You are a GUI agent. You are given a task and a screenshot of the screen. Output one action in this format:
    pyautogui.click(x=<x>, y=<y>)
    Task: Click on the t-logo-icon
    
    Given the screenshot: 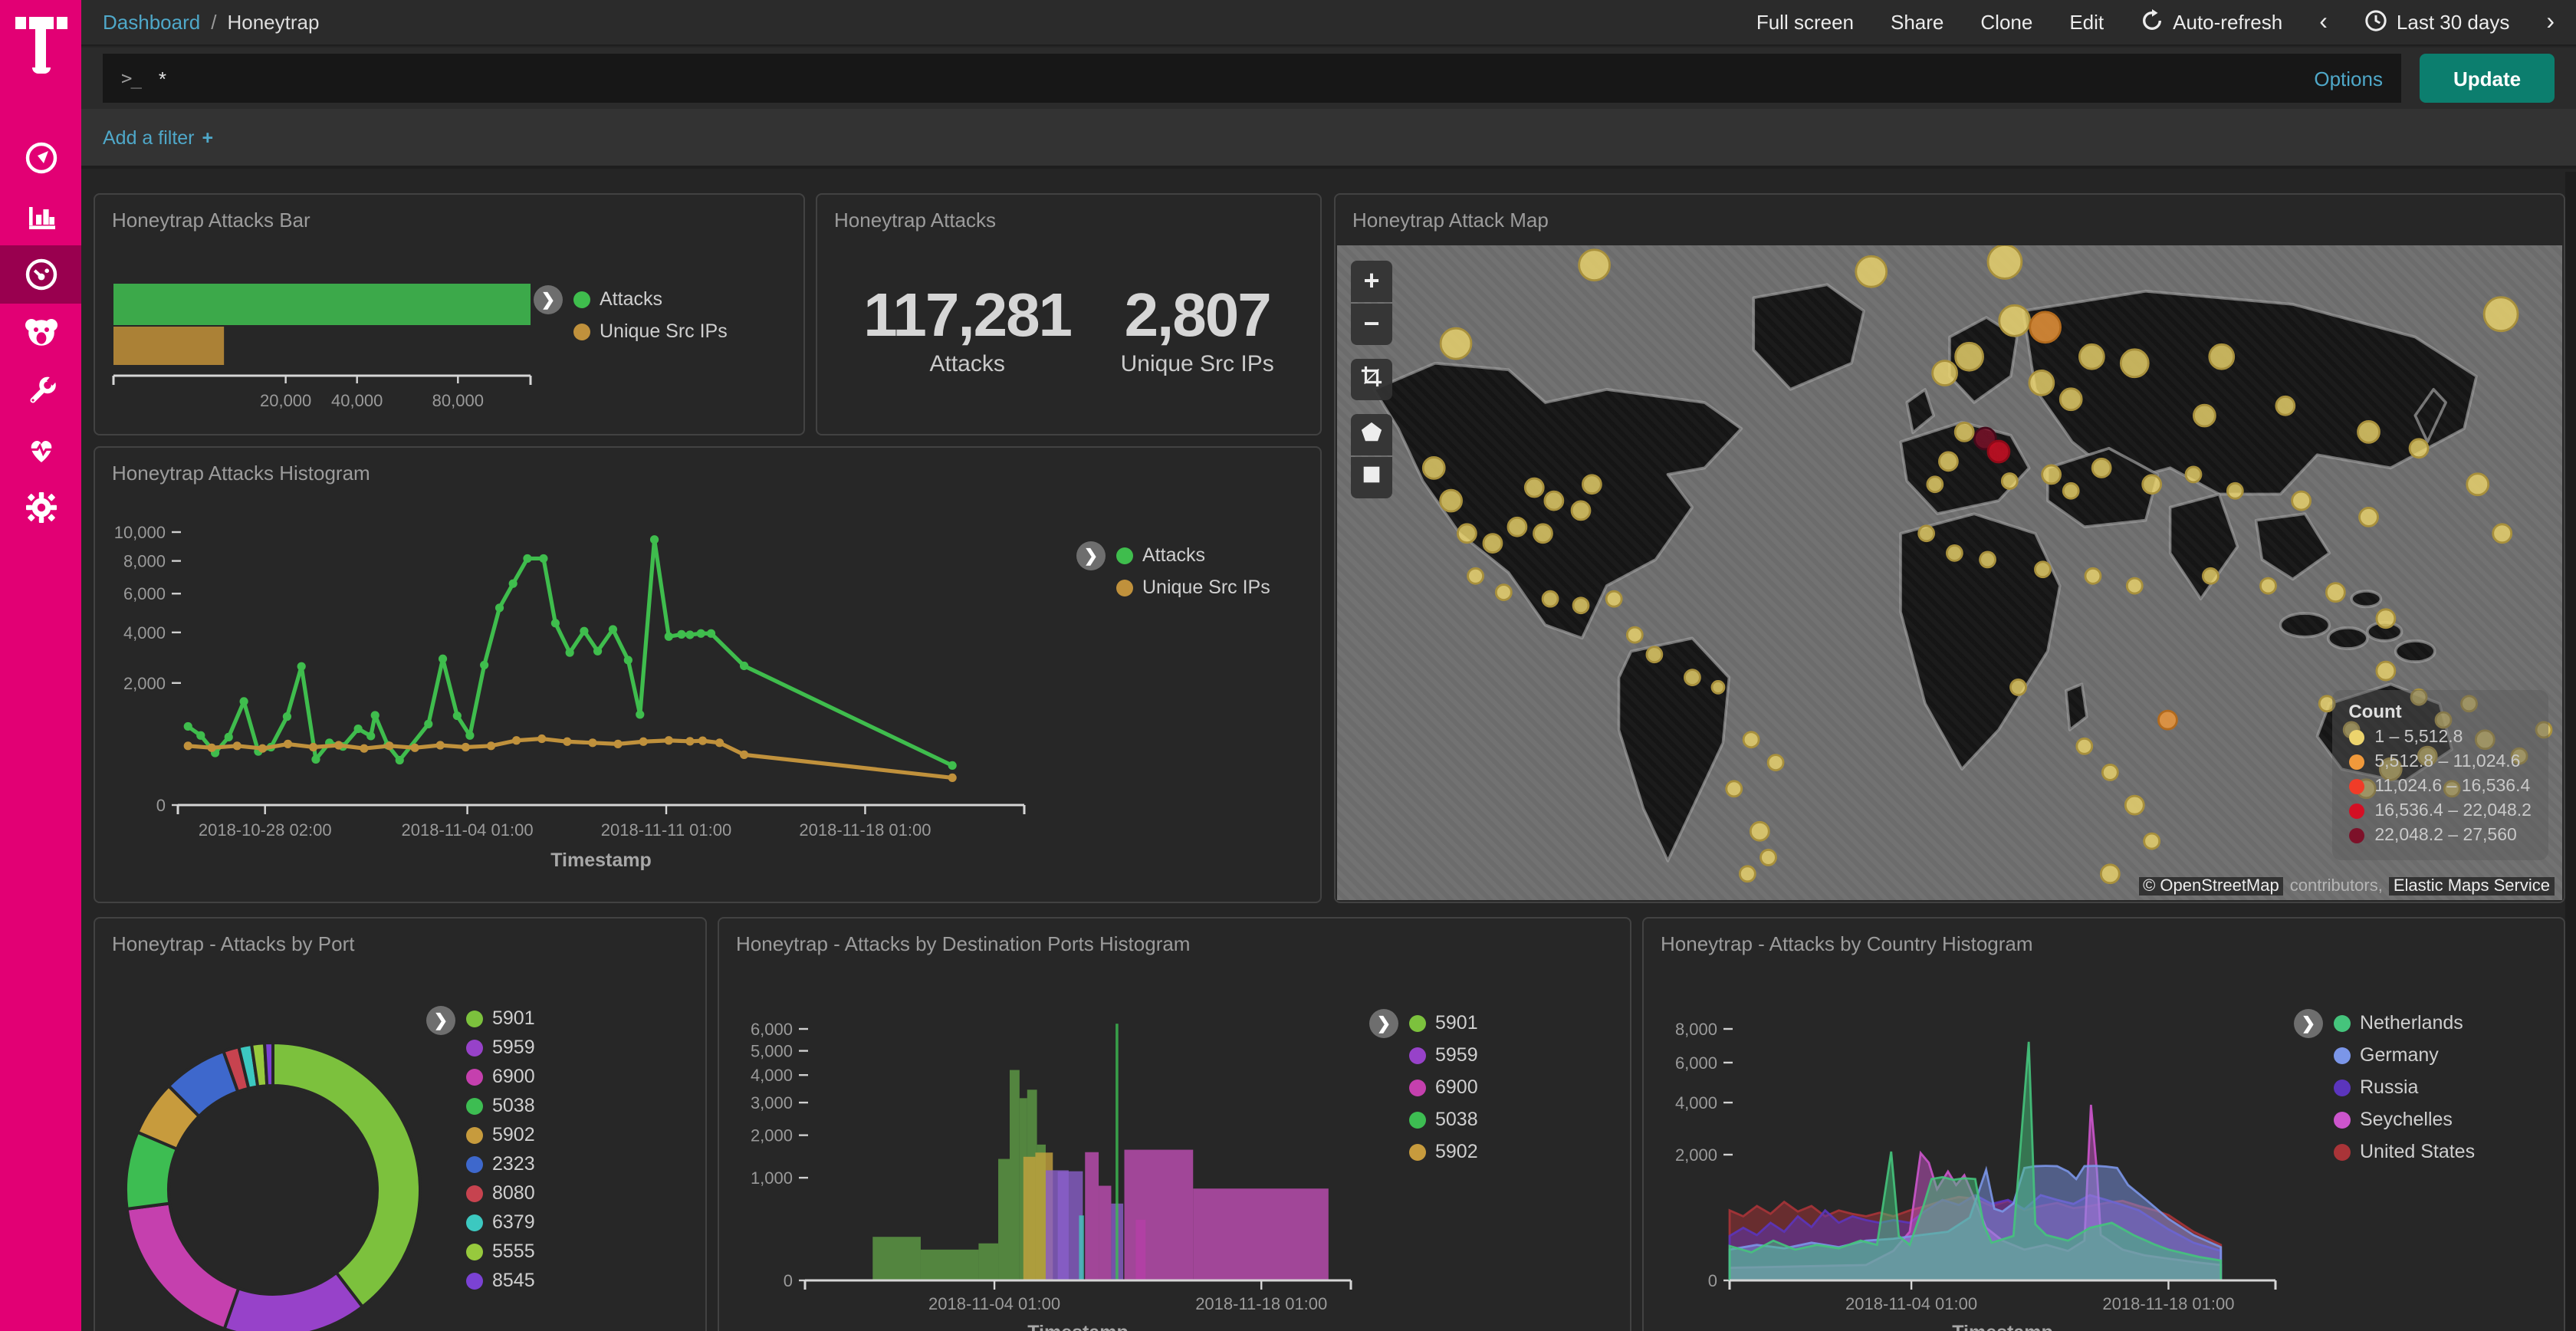 What is the action you would take?
    pyautogui.click(x=41, y=47)
    